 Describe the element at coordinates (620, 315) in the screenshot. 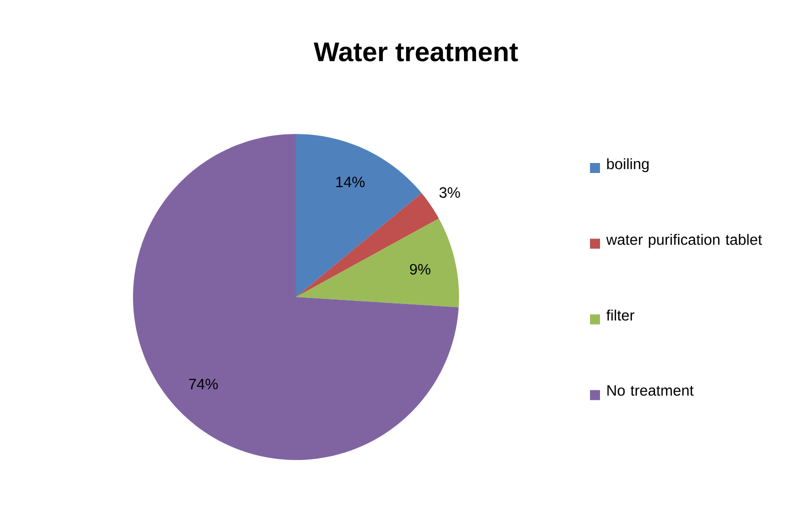

I see `legend-label: filter` at that location.